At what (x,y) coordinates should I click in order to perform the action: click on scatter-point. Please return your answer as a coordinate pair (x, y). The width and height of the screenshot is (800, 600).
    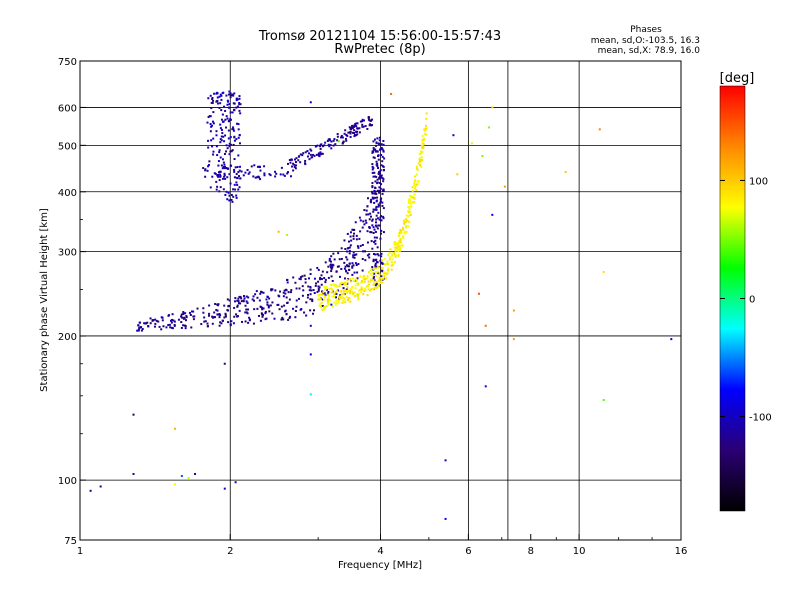
    Looking at the image, I should click on (287, 234).